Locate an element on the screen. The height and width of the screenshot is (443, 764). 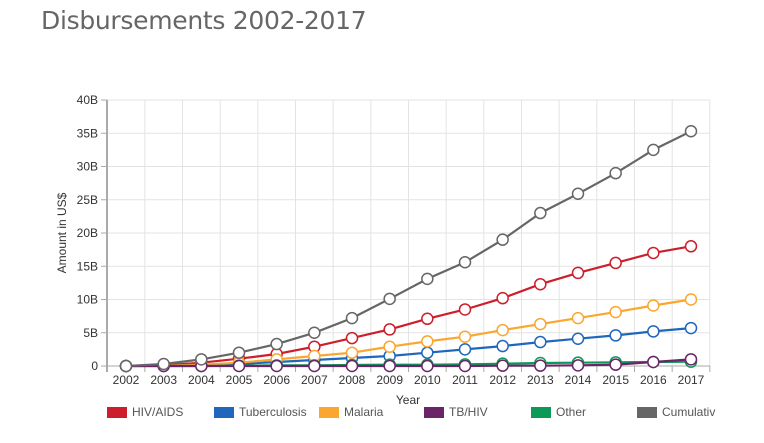
y-tick-label: 5B is located at coordinates (90, 333).